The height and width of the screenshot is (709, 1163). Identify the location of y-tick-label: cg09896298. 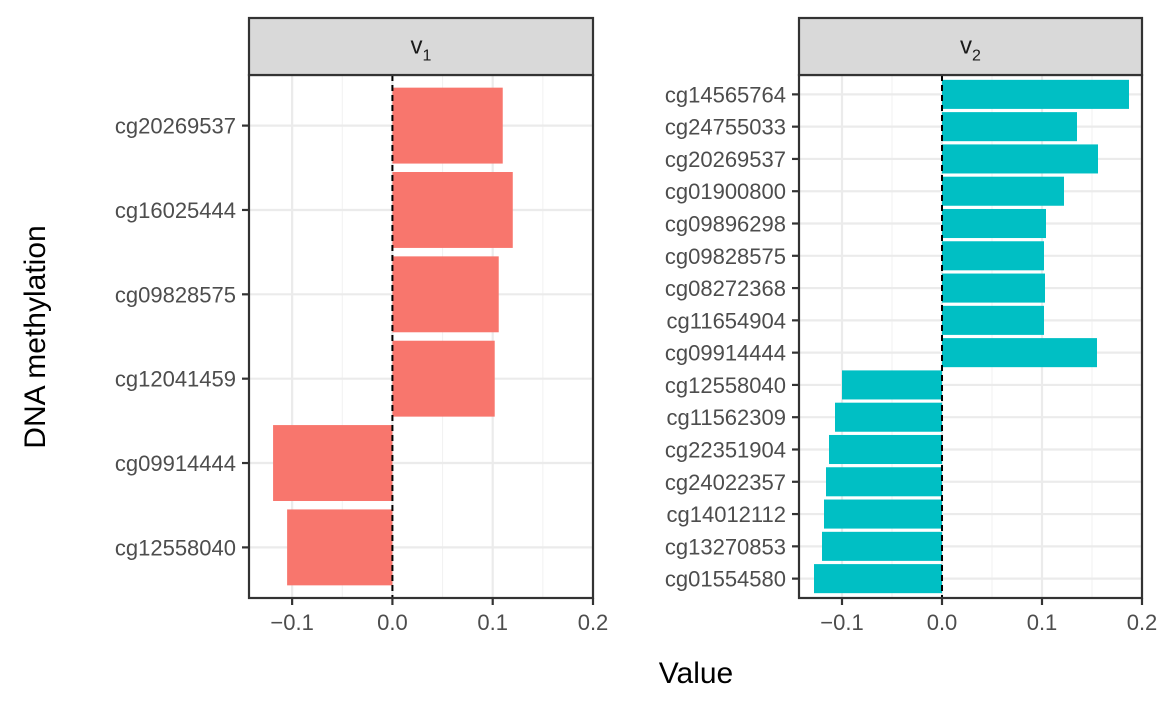
(725, 224).